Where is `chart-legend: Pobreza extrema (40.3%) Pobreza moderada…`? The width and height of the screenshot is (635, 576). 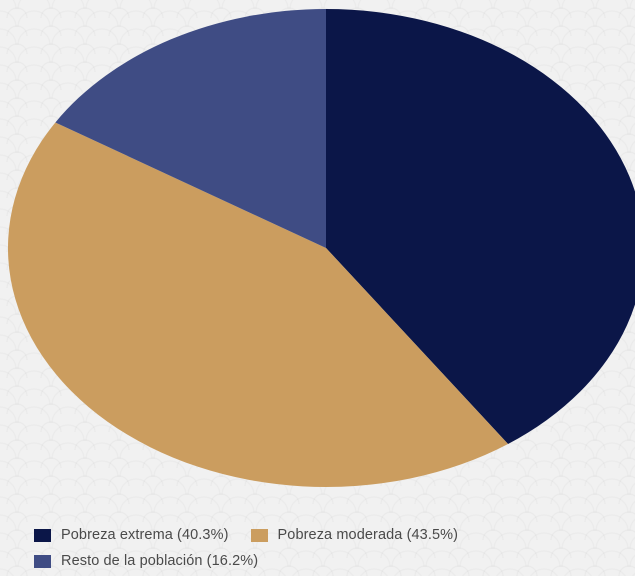
chart-legend: Pobreza extrema (40.3%) Pobreza moderada… is located at coordinates (334, 548).